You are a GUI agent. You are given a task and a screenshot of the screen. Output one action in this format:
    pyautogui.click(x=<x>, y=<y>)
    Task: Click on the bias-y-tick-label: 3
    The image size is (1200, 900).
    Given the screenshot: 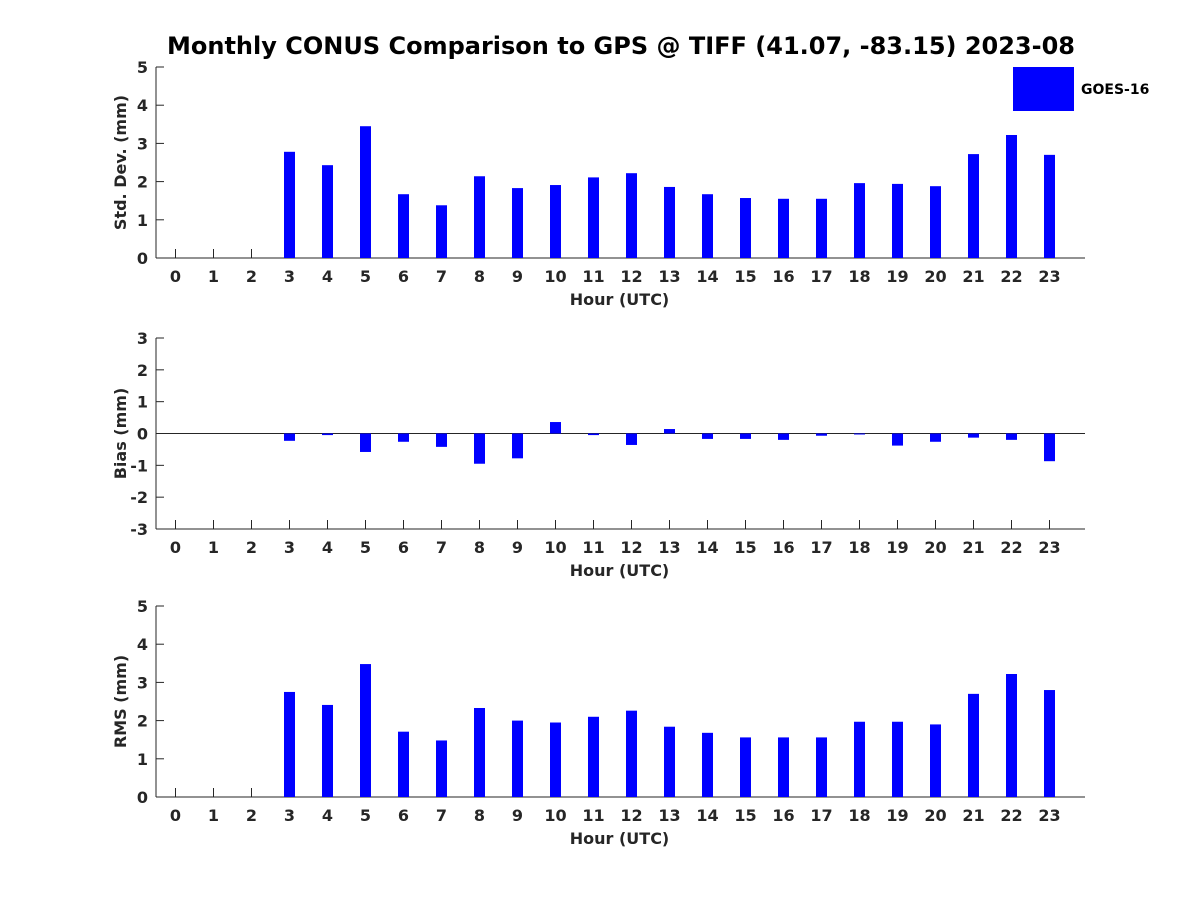 What is the action you would take?
    pyautogui.click(x=142, y=338)
    